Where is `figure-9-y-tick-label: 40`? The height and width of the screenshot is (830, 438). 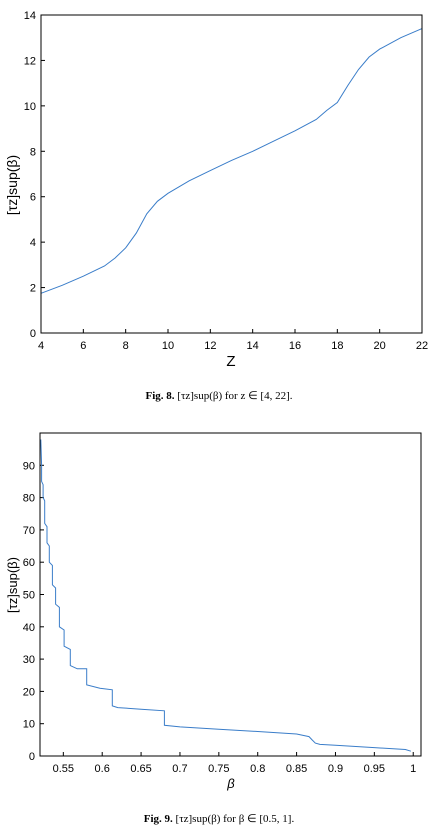 figure-9-y-tick-label: 40 is located at coordinates (29, 628).